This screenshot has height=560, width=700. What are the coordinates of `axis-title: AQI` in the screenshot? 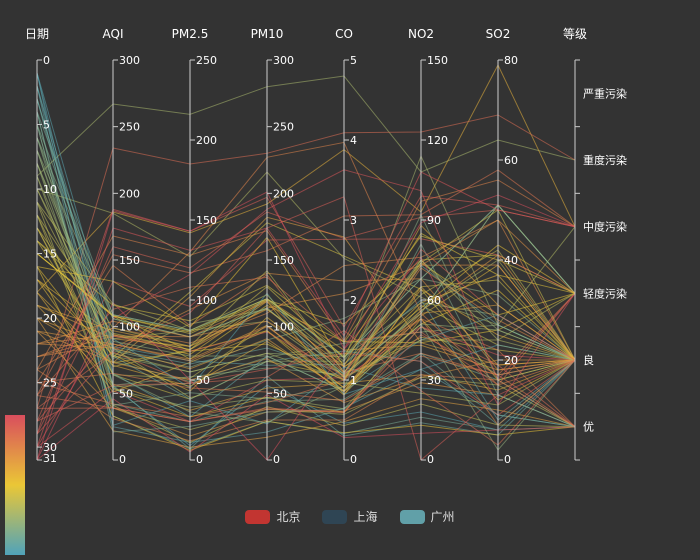 It's located at (113, 34).